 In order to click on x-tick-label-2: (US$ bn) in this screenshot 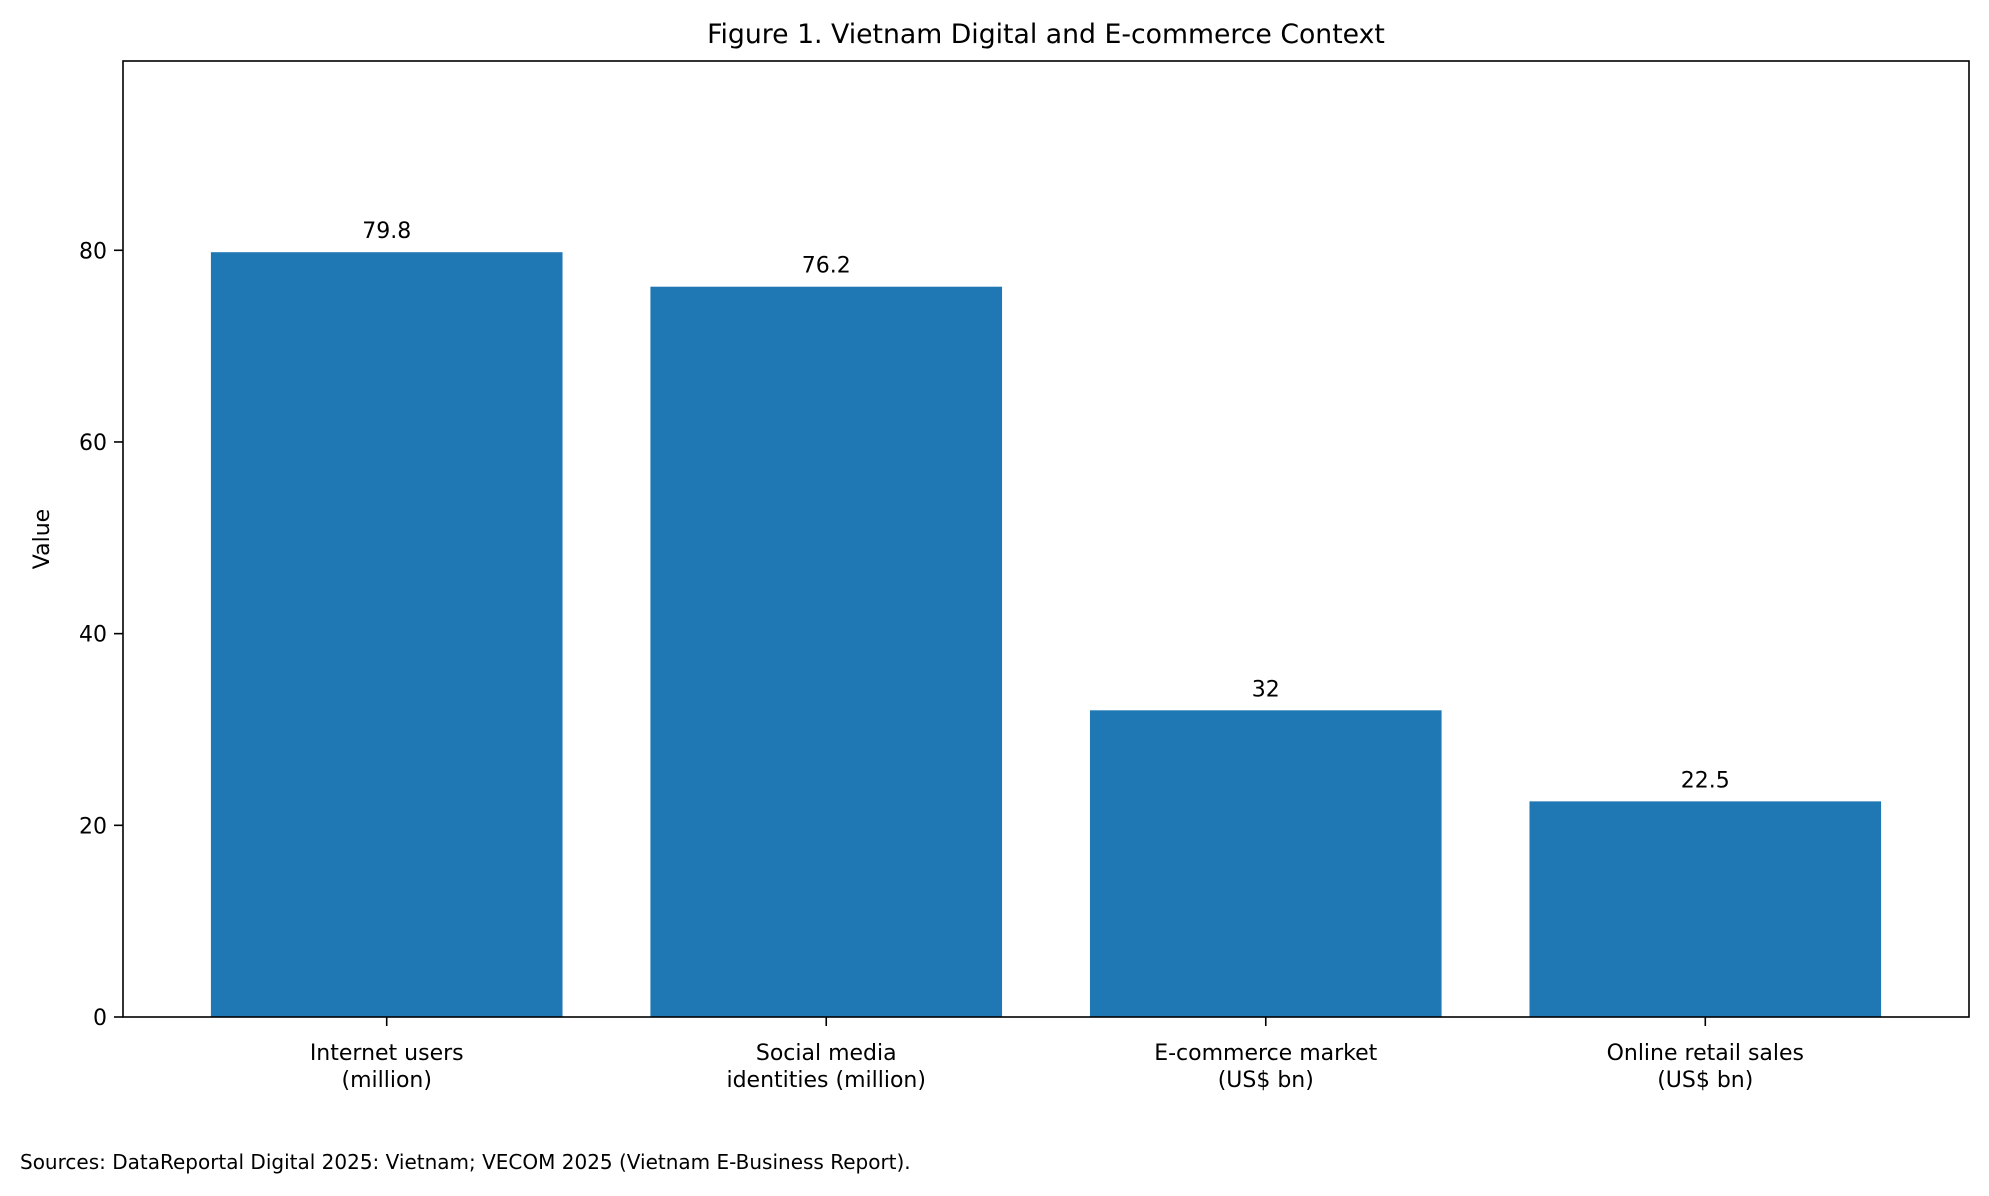, I will do `click(1266, 1080)`.